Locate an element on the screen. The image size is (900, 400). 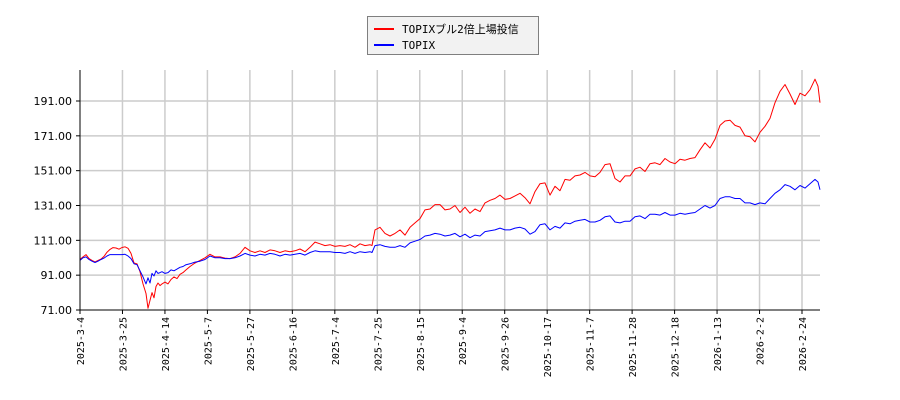
x-tick-label: 2025-5-27 is located at coordinates (251, 344).